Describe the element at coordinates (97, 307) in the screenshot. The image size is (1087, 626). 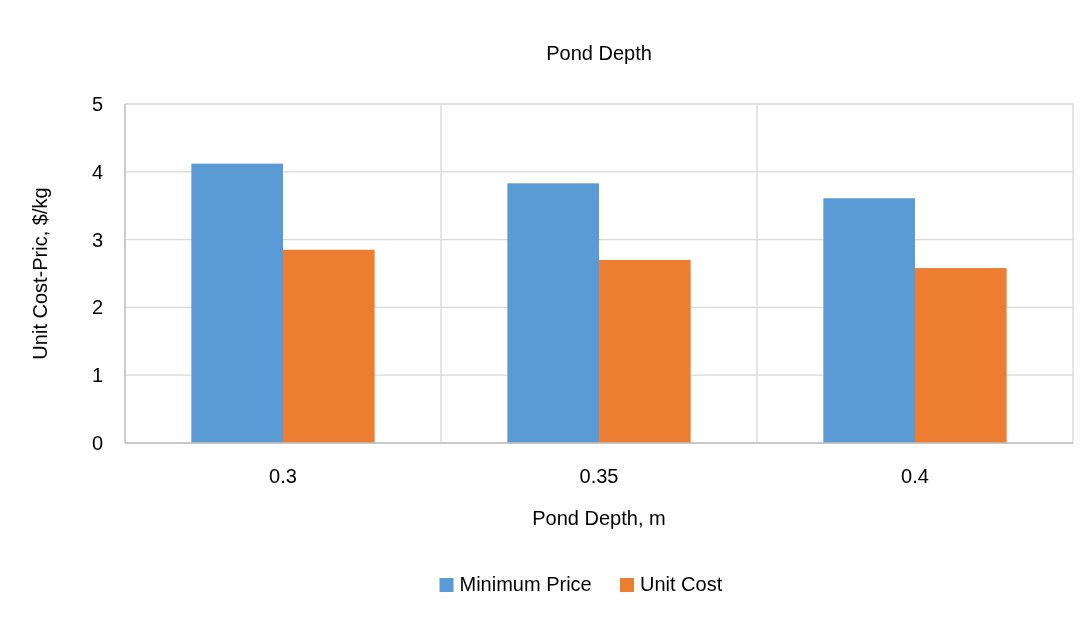
I see `y-tick-label: 2` at that location.